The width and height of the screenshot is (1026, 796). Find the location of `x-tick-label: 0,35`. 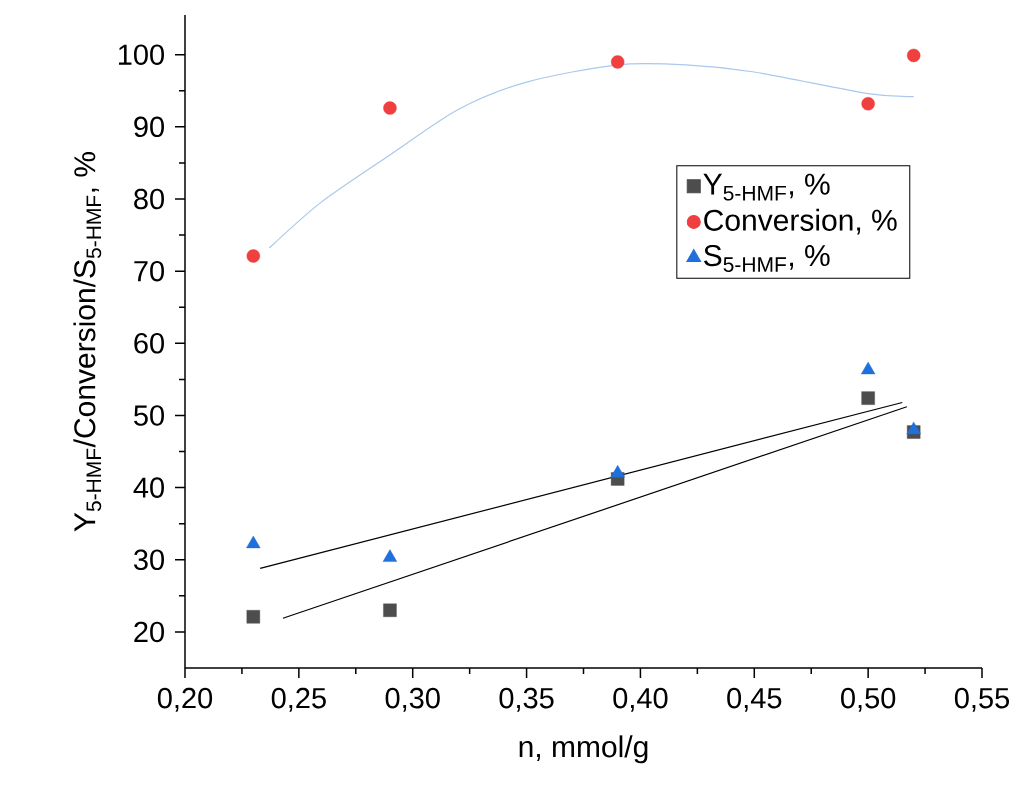

x-tick-label: 0,35 is located at coordinates (526, 699).